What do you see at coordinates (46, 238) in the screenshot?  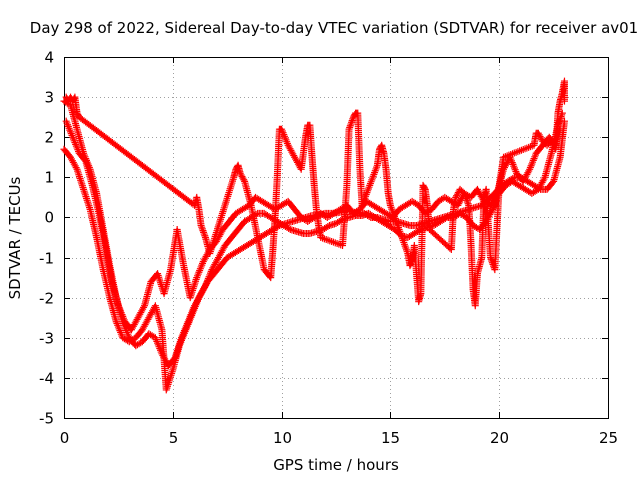 I see `y-tick-labels: -5 -4 -3 -2 -1 0 1 2 3 4` at bounding box center [46, 238].